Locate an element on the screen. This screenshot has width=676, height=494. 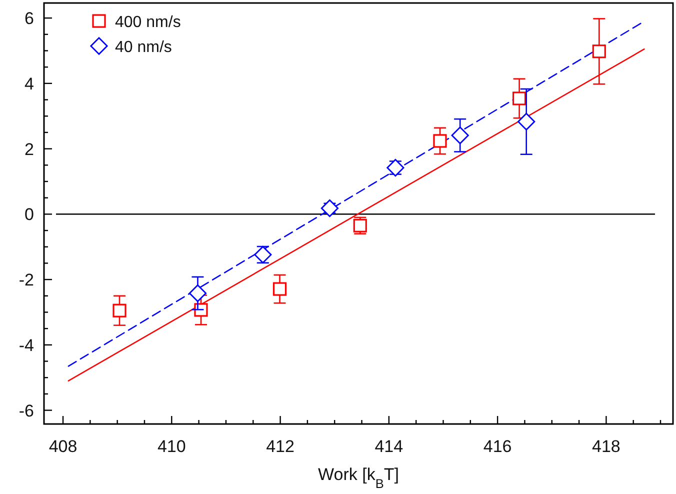
x-tick-label: 416 is located at coordinates (497, 446).